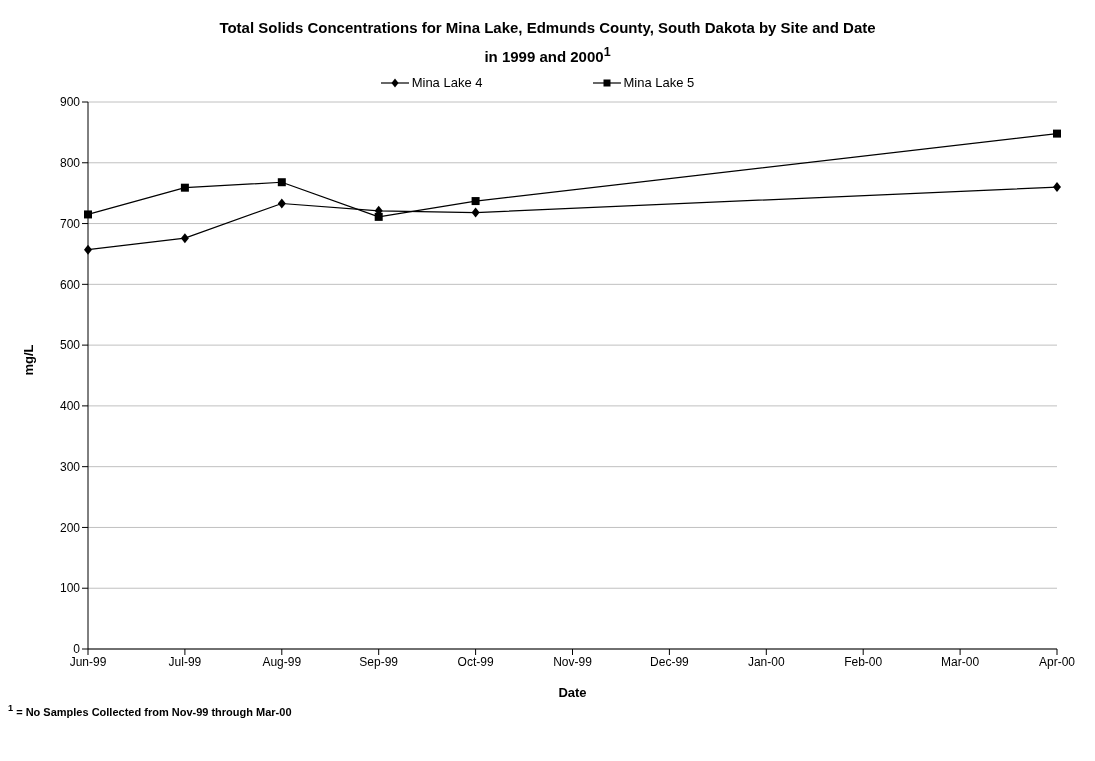 This screenshot has width=1095, height=761. What do you see at coordinates (70, 406) in the screenshot?
I see `y-tick-label: 400` at bounding box center [70, 406].